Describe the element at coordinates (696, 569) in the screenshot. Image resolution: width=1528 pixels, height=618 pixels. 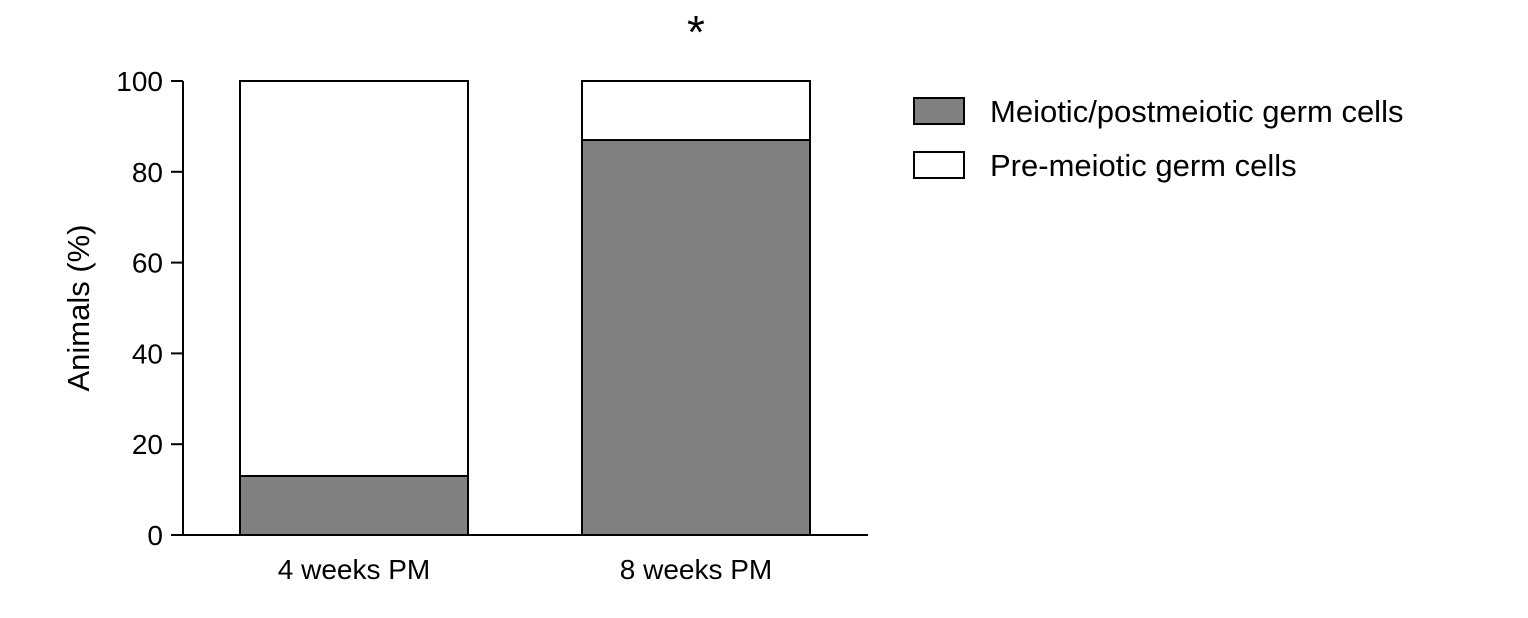
I see `x-tick-label: 8 weeks PM` at that location.